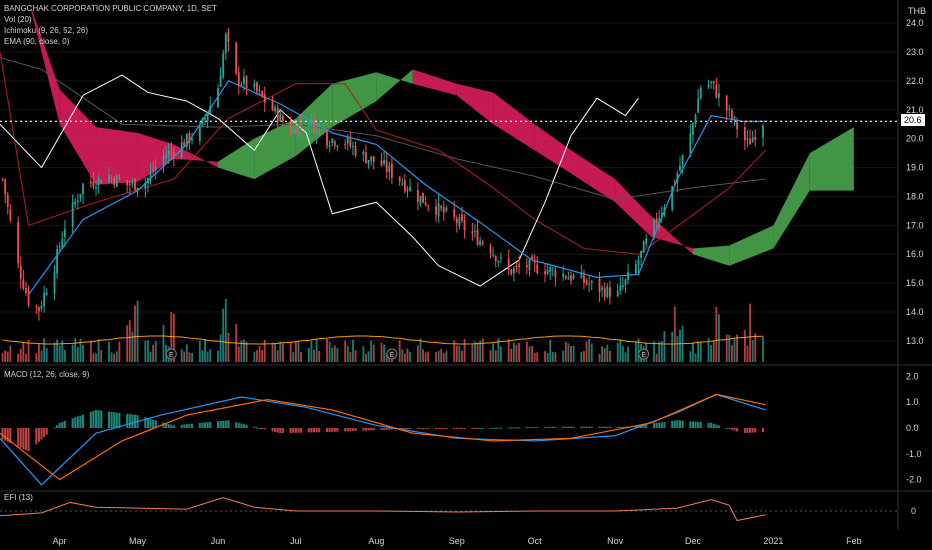 The image size is (932, 550). I want to click on legend-ema: EMA (90, close, 0), so click(37, 41).